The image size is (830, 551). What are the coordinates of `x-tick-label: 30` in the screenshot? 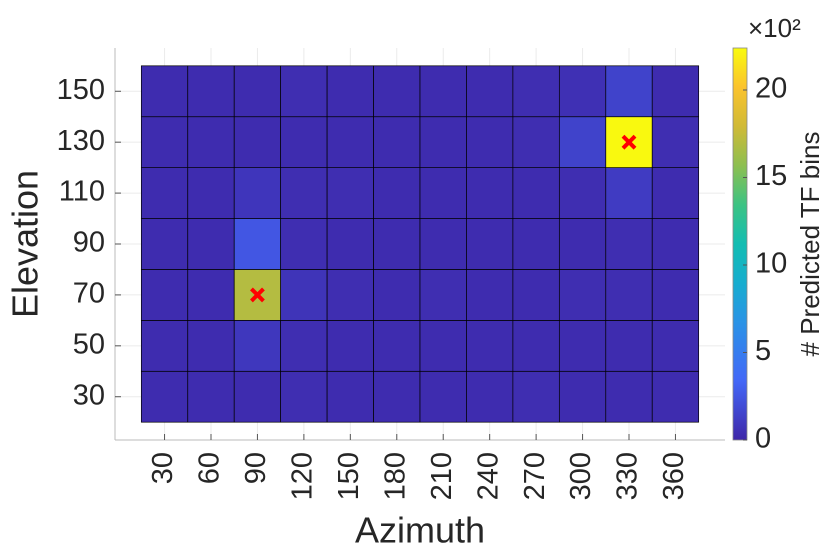 It's located at (163, 468).